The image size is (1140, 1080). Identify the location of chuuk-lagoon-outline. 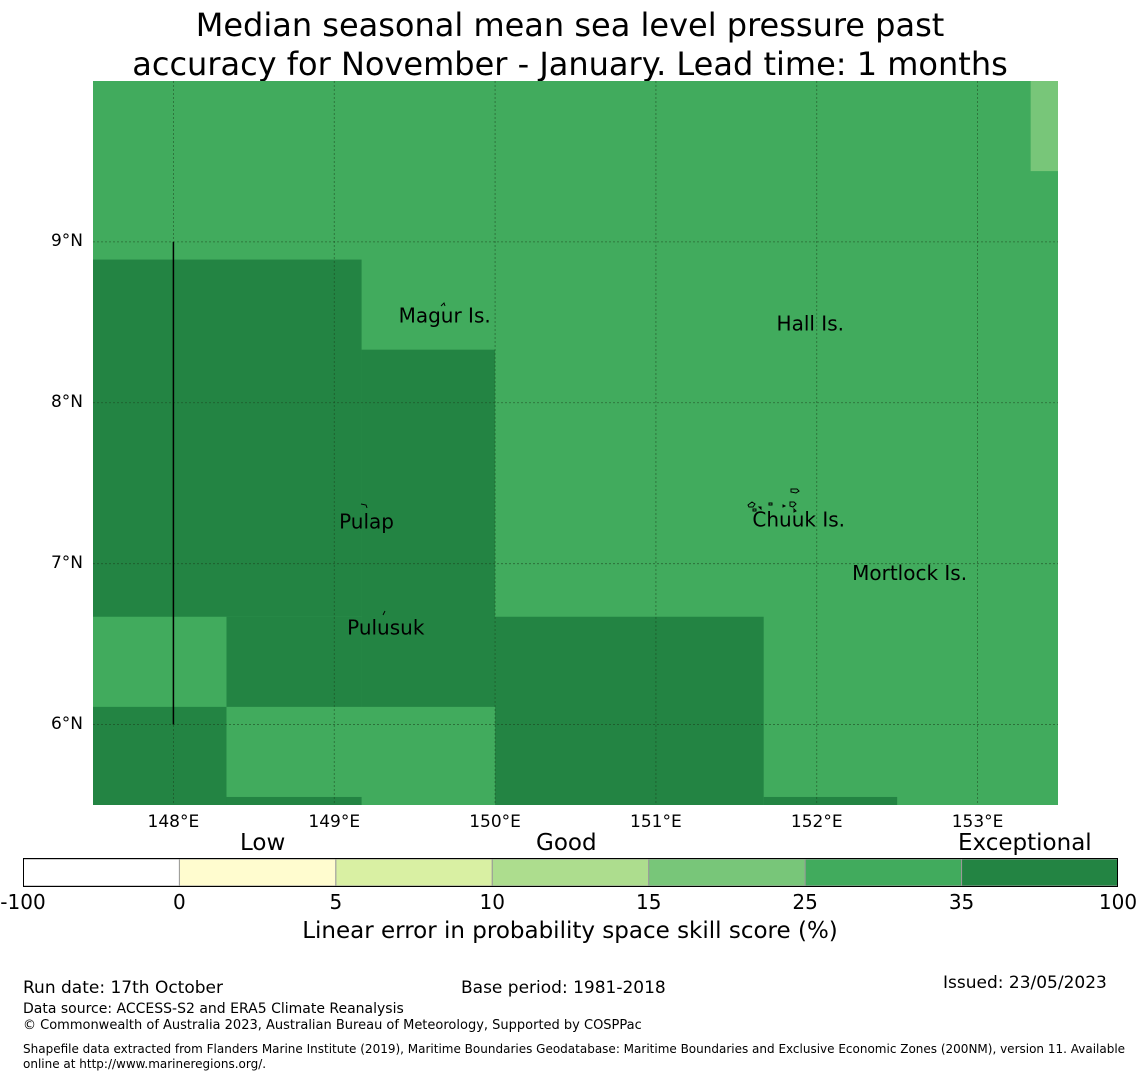
(773, 500).